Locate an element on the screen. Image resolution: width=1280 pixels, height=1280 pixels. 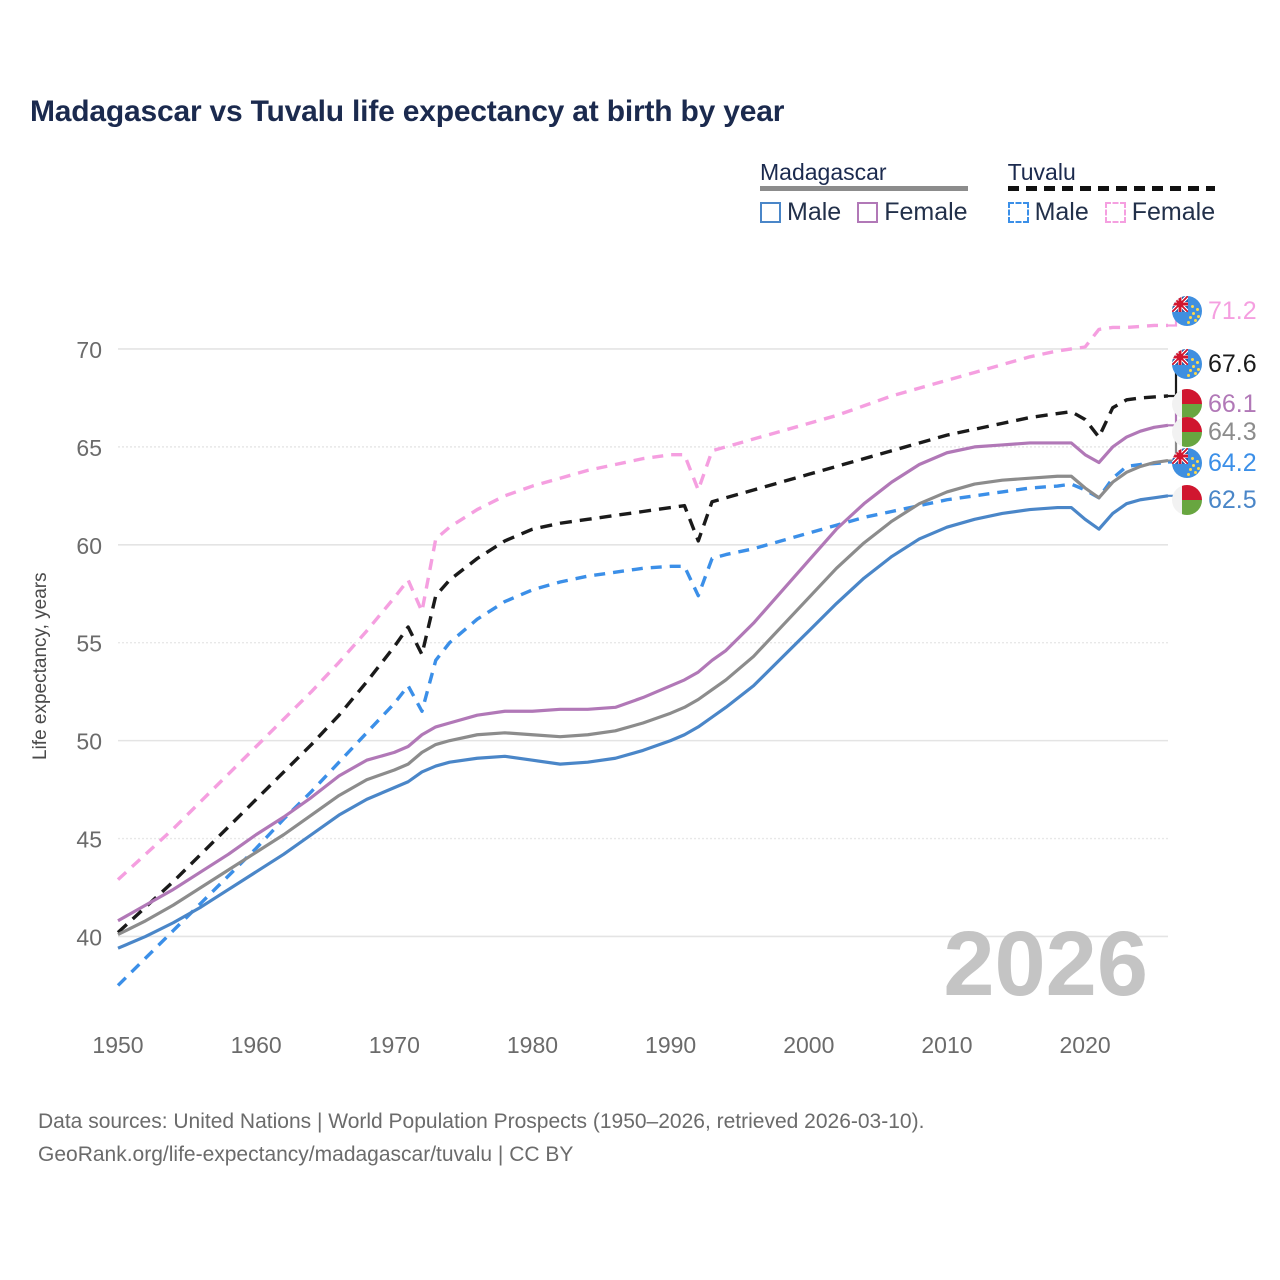
legend-label-madagascar-male: Male is located at coordinates (814, 212).